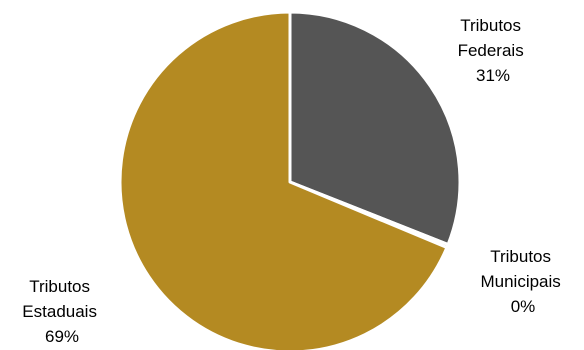 This screenshot has width=584, height=350. What do you see at coordinates (493, 50) in the screenshot?
I see `label-tributos-federais: Tributos Federais 31%` at bounding box center [493, 50].